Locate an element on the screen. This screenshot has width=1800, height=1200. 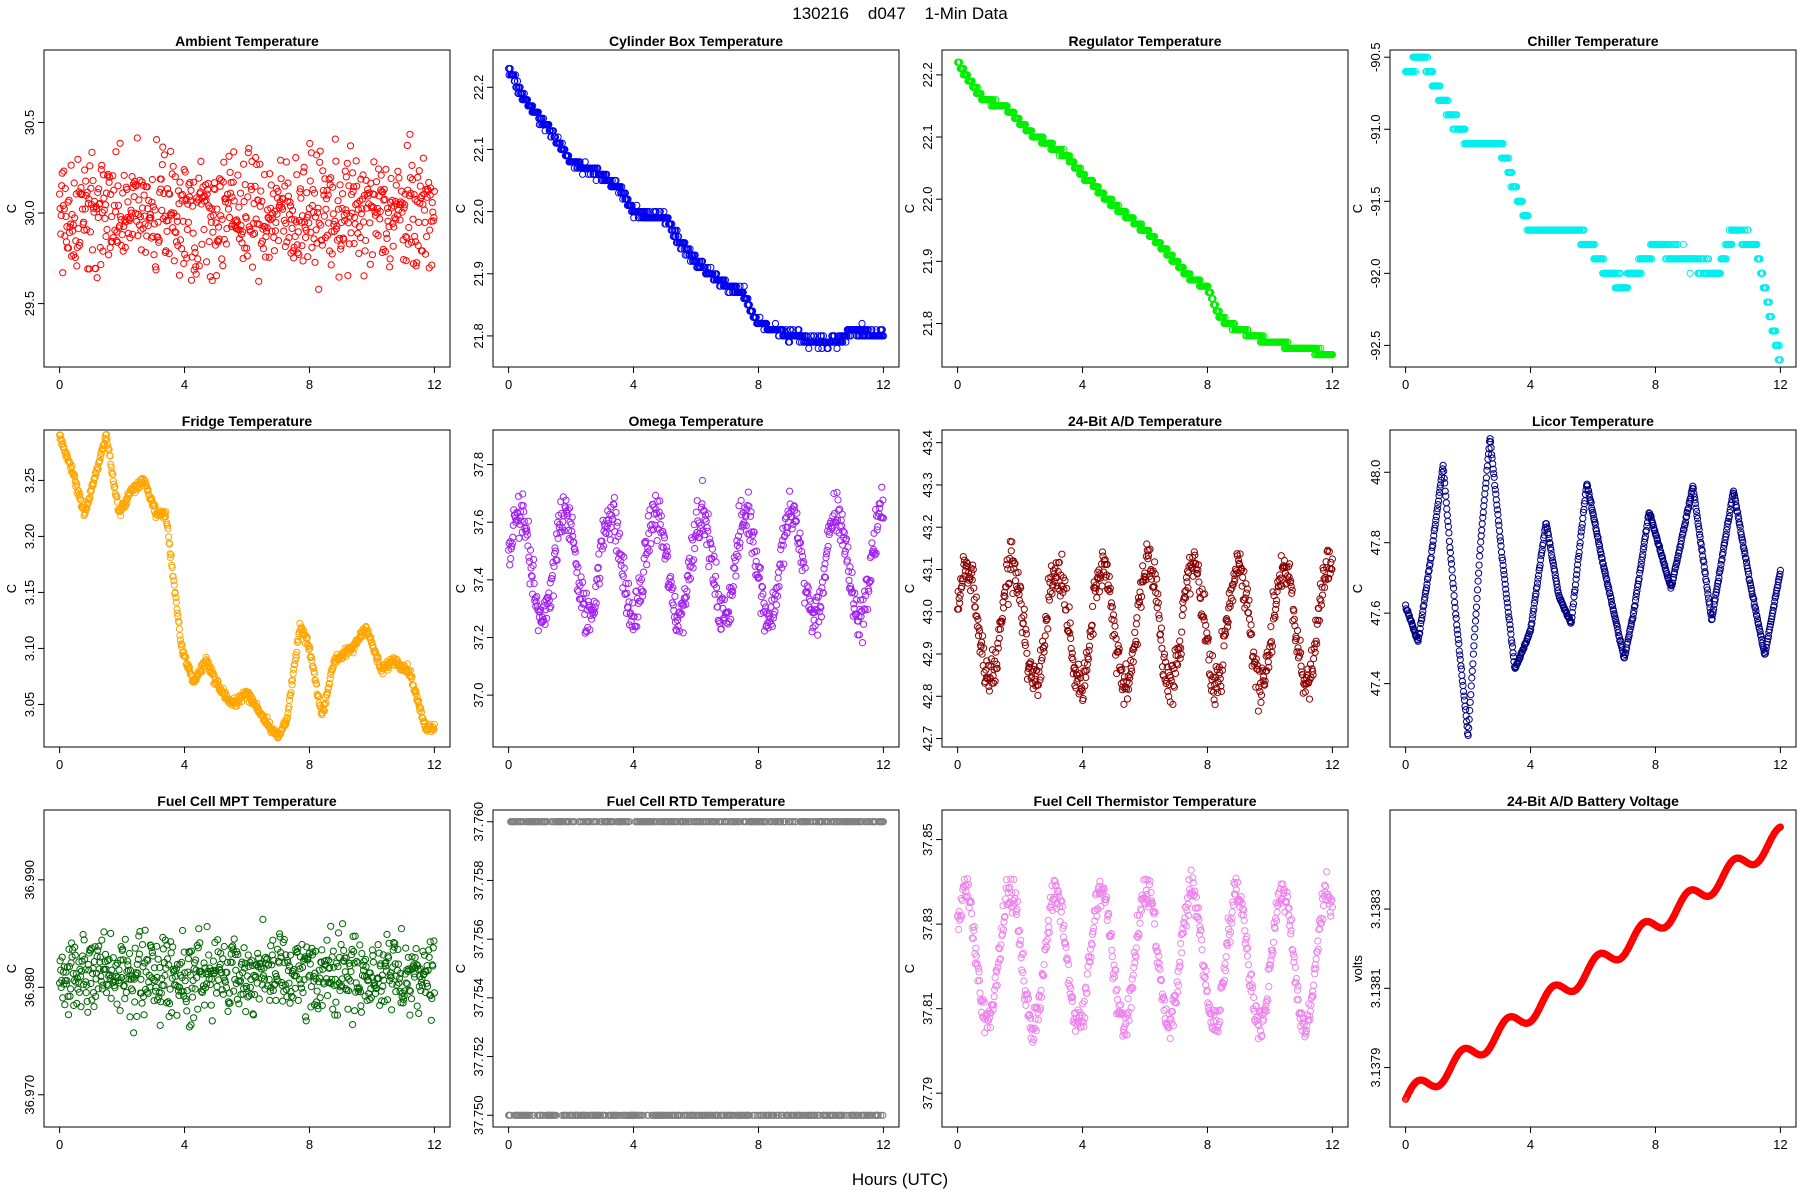
y-tick-label: 22.2 is located at coordinates (478, 87).